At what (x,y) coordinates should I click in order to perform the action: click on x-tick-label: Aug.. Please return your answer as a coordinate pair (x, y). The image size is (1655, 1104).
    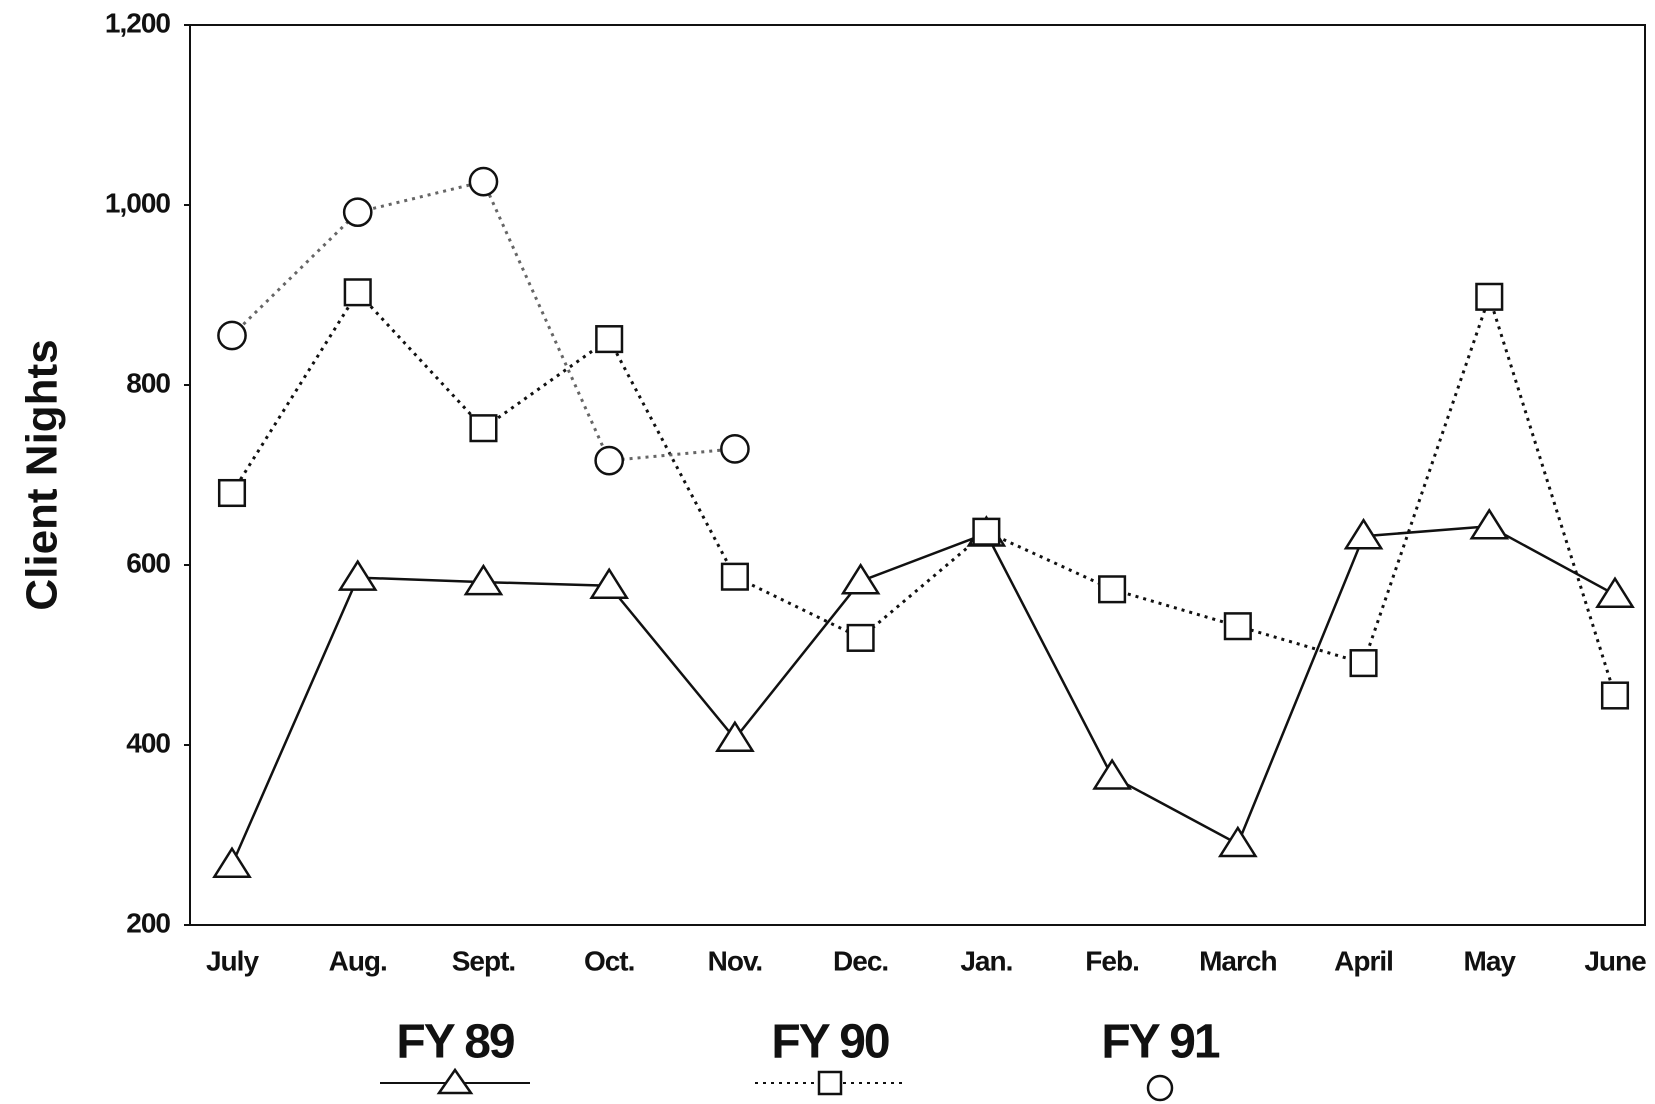
    Looking at the image, I should click on (358, 960).